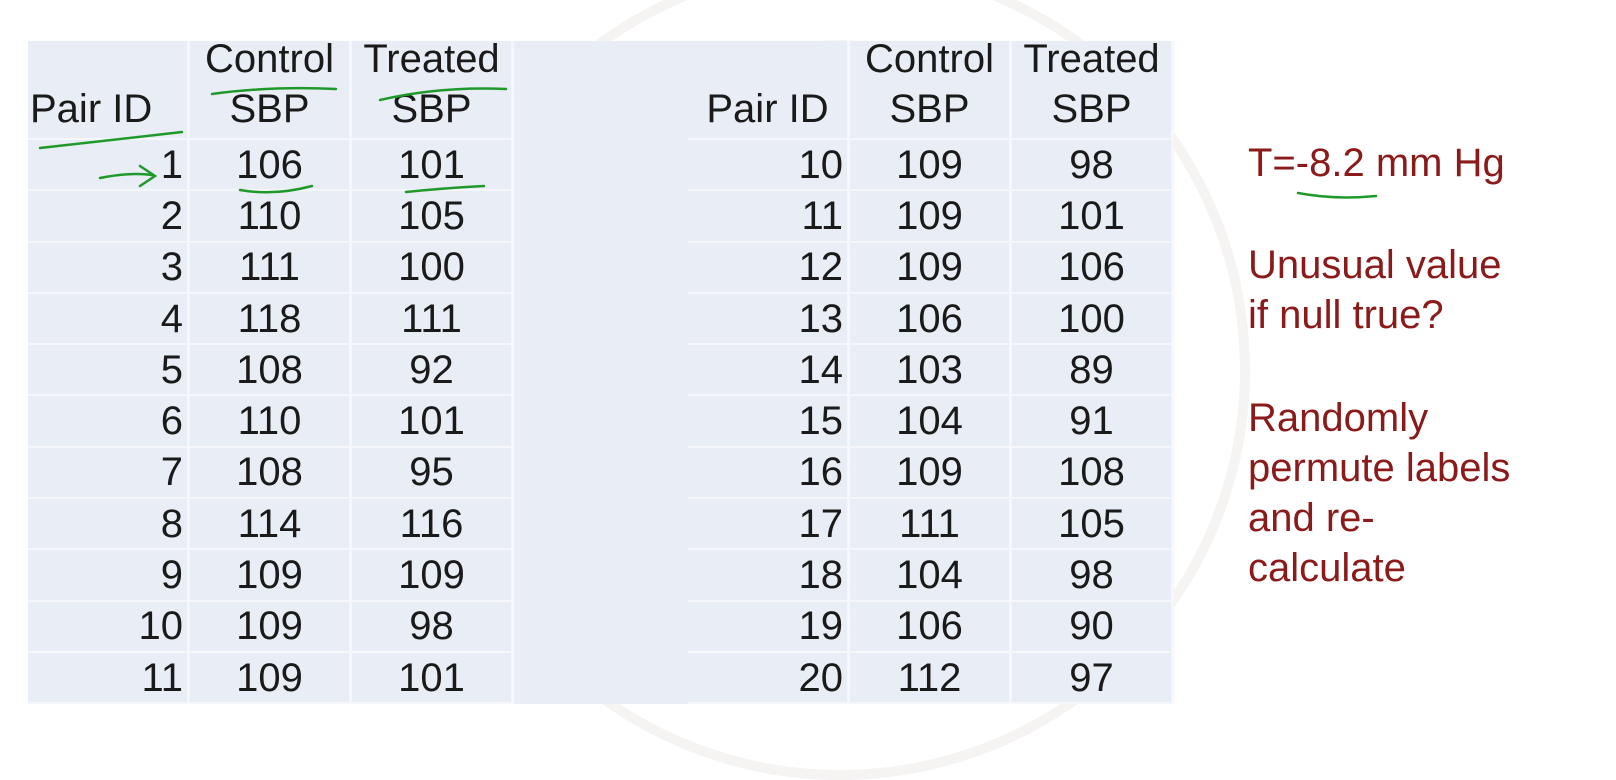 The width and height of the screenshot is (1616, 780). I want to click on cell-pair-id: 16, so click(769, 473).